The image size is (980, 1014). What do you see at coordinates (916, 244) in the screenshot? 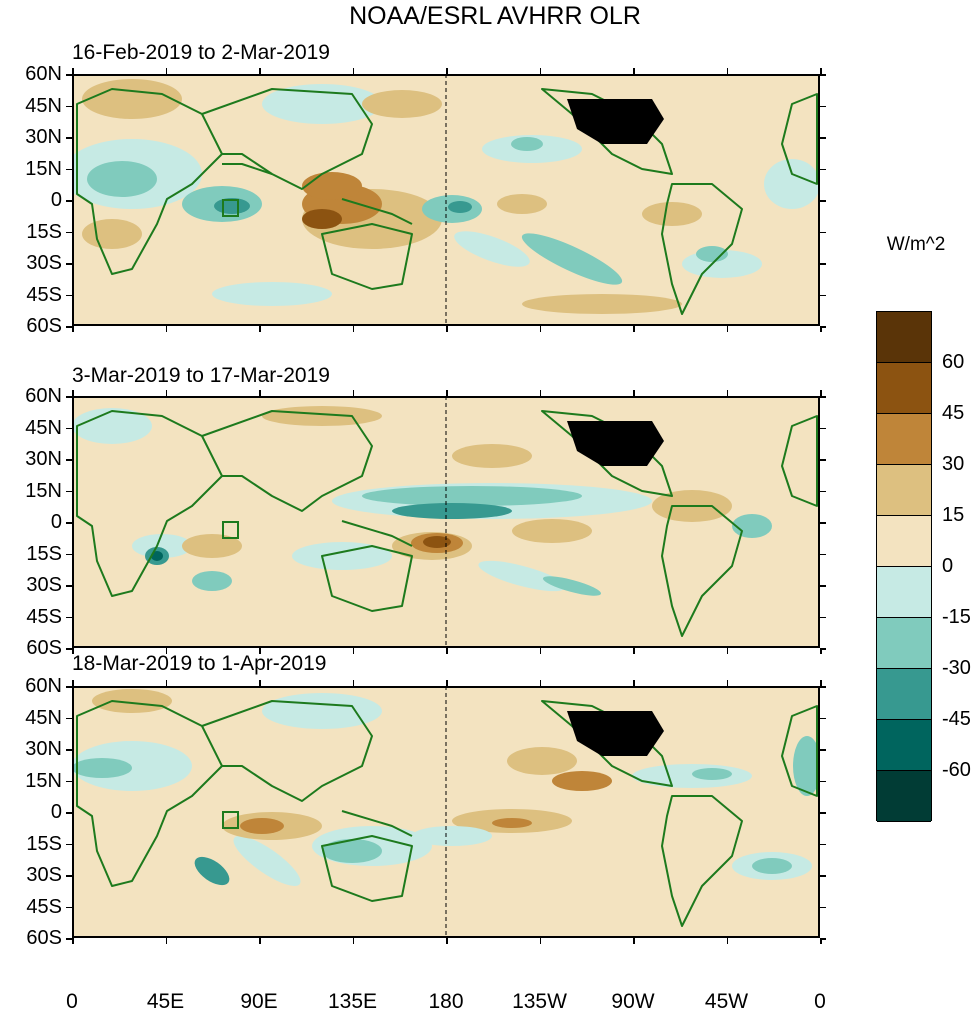
I see `legend-units: W/m^2` at bounding box center [916, 244].